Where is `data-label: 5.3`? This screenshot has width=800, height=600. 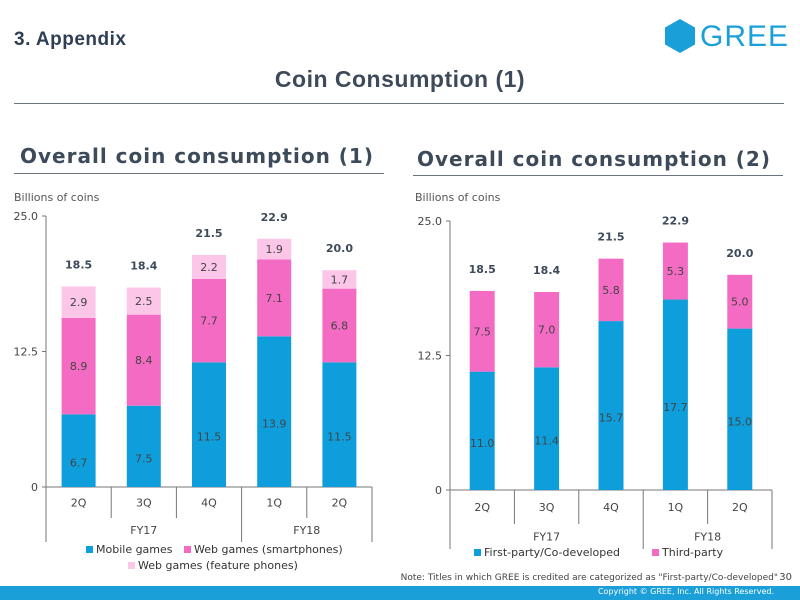
data-label: 5.3 is located at coordinates (676, 271).